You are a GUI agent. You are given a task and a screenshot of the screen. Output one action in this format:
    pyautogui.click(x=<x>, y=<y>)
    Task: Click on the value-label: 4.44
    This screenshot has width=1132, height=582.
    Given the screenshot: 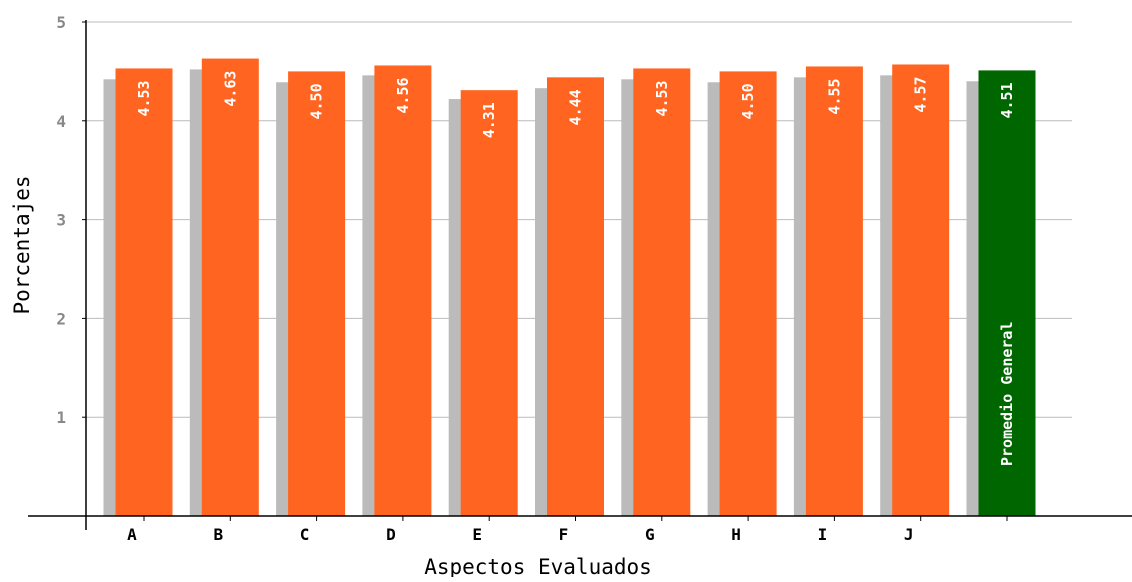 What is the action you would take?
    pyautogui.click(x=576, y=107)
    